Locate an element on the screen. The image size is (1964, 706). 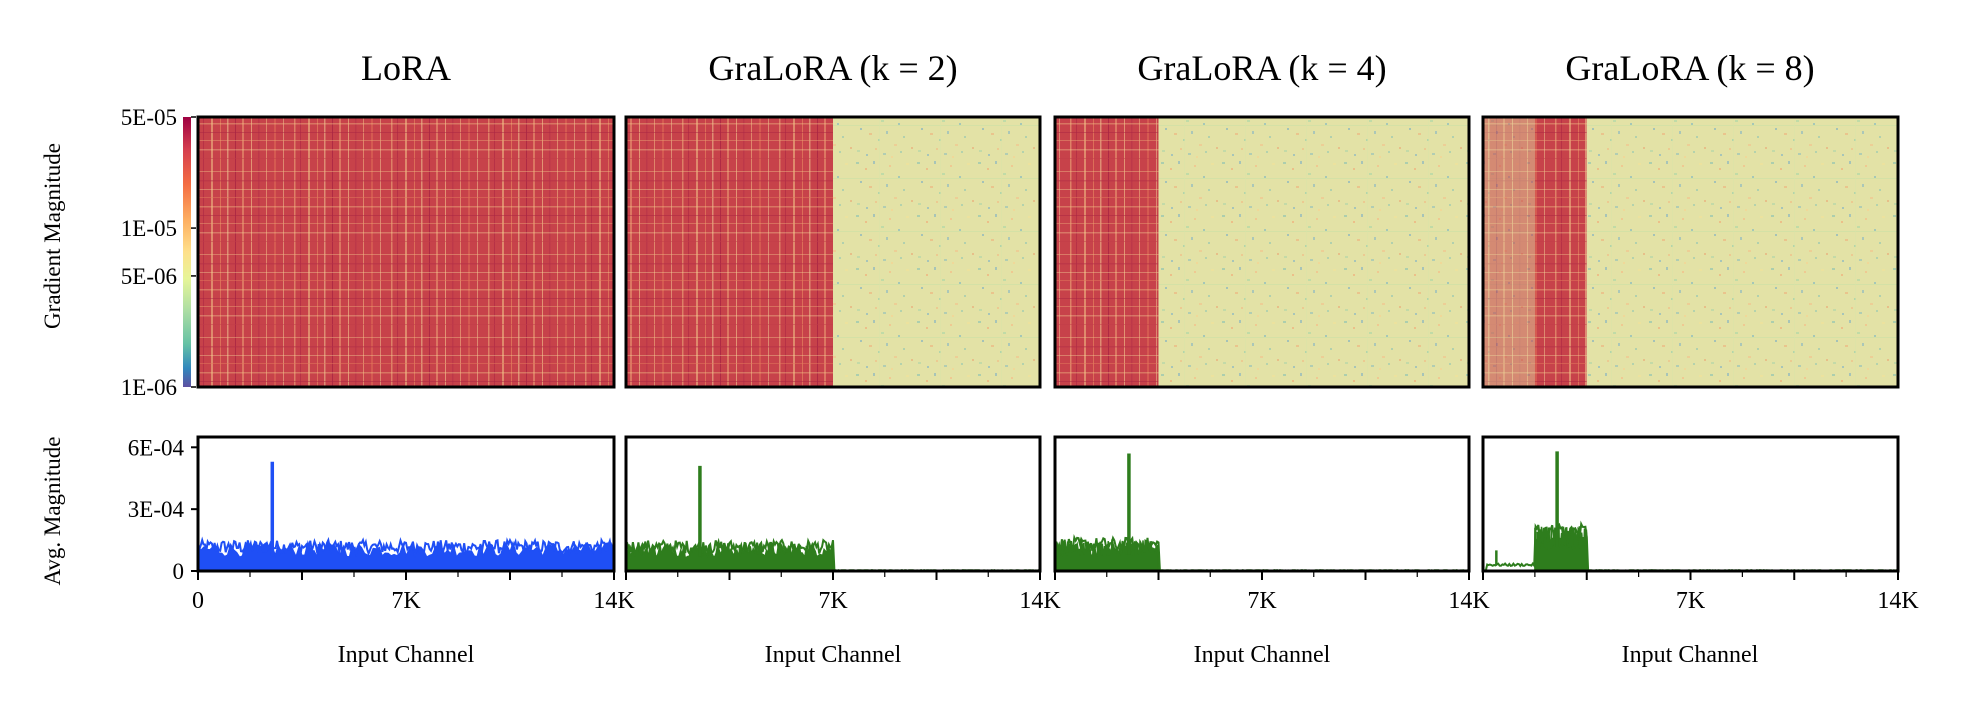
colorbar is located at coordinates (187, 252).